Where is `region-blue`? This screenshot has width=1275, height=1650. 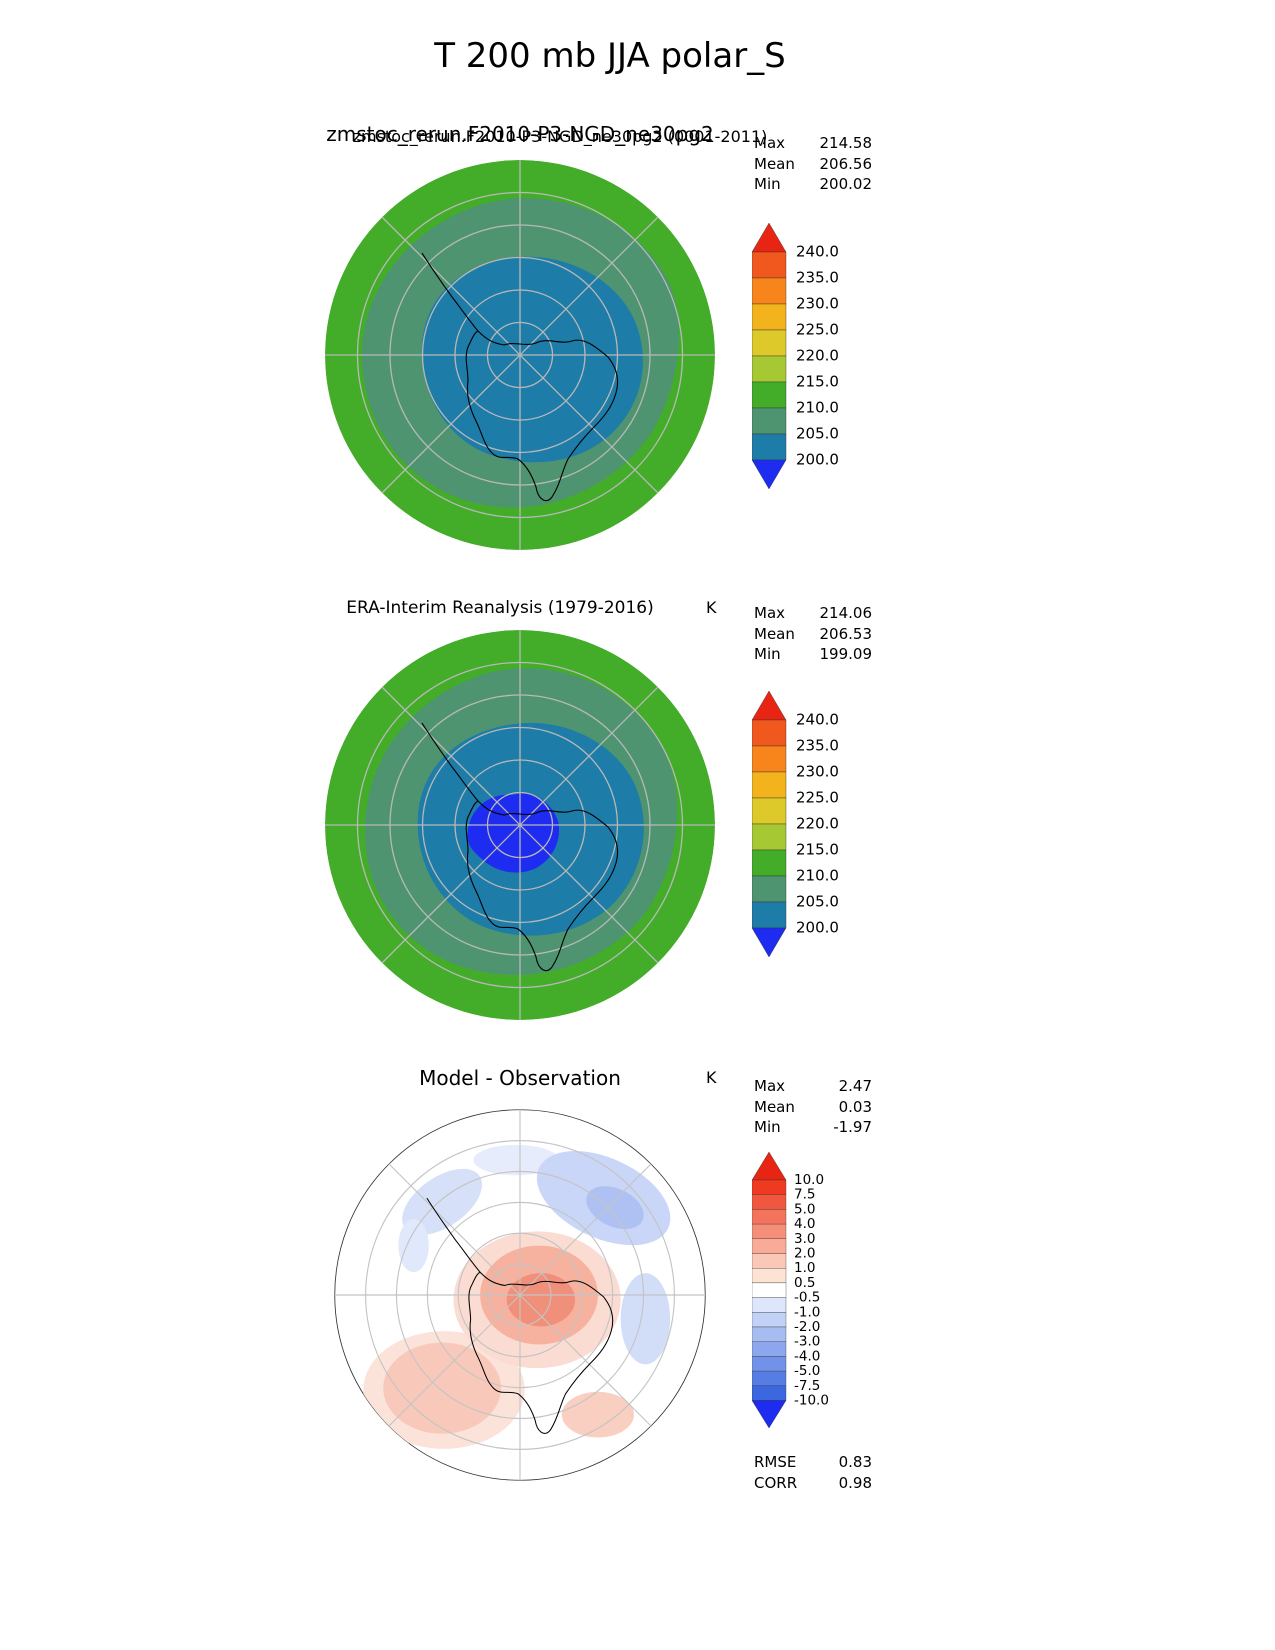 region-blue is located at coordinates (532, 359).